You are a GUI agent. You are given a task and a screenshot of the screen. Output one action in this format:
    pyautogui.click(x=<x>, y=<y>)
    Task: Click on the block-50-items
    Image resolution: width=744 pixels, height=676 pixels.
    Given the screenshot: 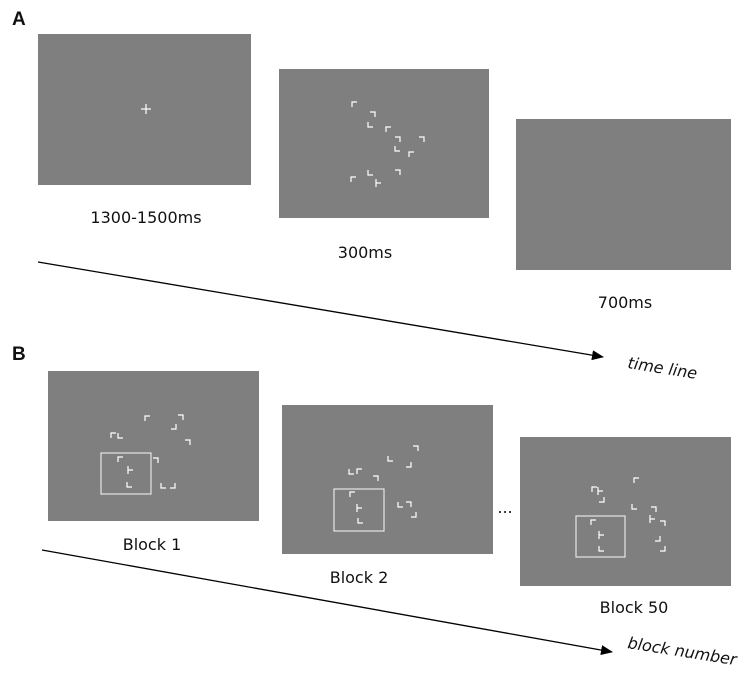 What is the action you would take?
    pyautogui.click(x=628, y=514)
    